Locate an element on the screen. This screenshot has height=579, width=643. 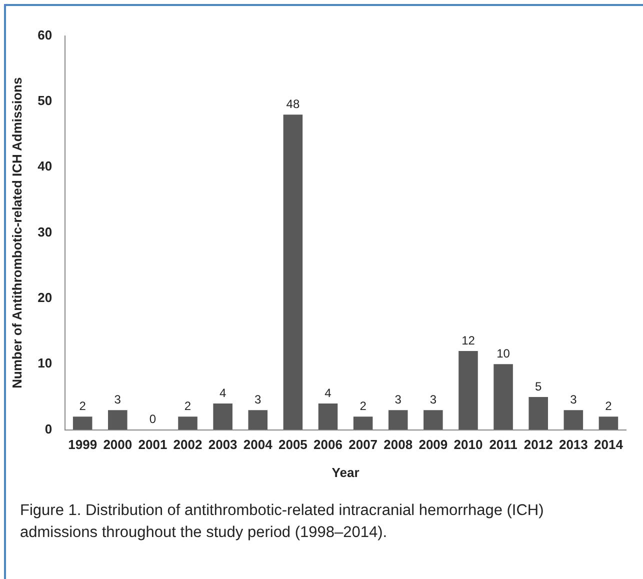
x-tick-label: 2005 is located at coordinates (293, 444).